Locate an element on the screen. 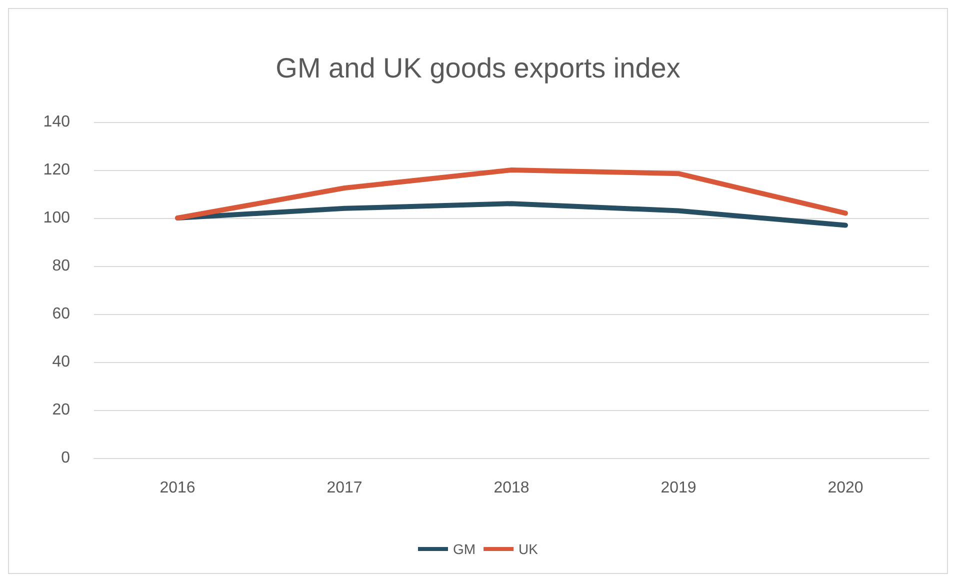  x-tick-label: 2020 is located at coordinates (846, 488).